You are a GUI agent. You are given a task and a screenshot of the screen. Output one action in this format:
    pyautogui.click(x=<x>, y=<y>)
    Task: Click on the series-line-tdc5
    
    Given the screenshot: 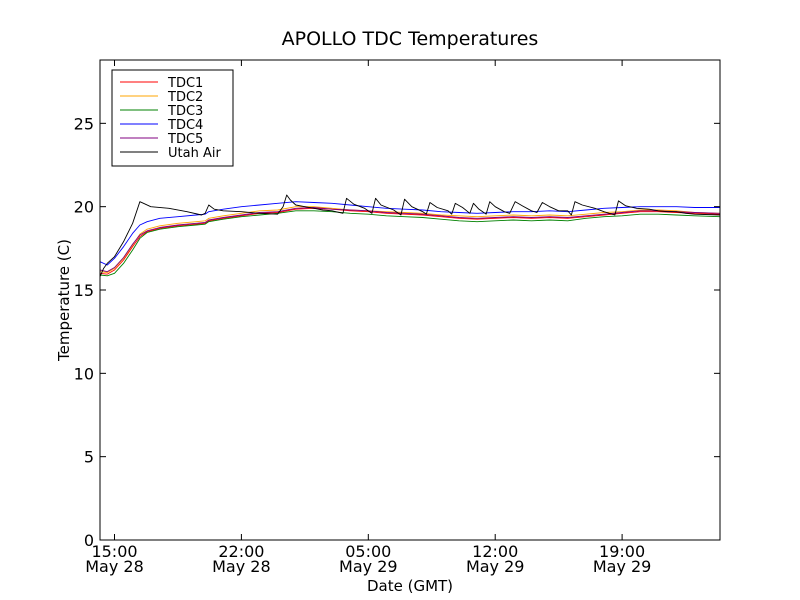 What is the action you would take?
    pyautogui.click(x=410, y=240)
    